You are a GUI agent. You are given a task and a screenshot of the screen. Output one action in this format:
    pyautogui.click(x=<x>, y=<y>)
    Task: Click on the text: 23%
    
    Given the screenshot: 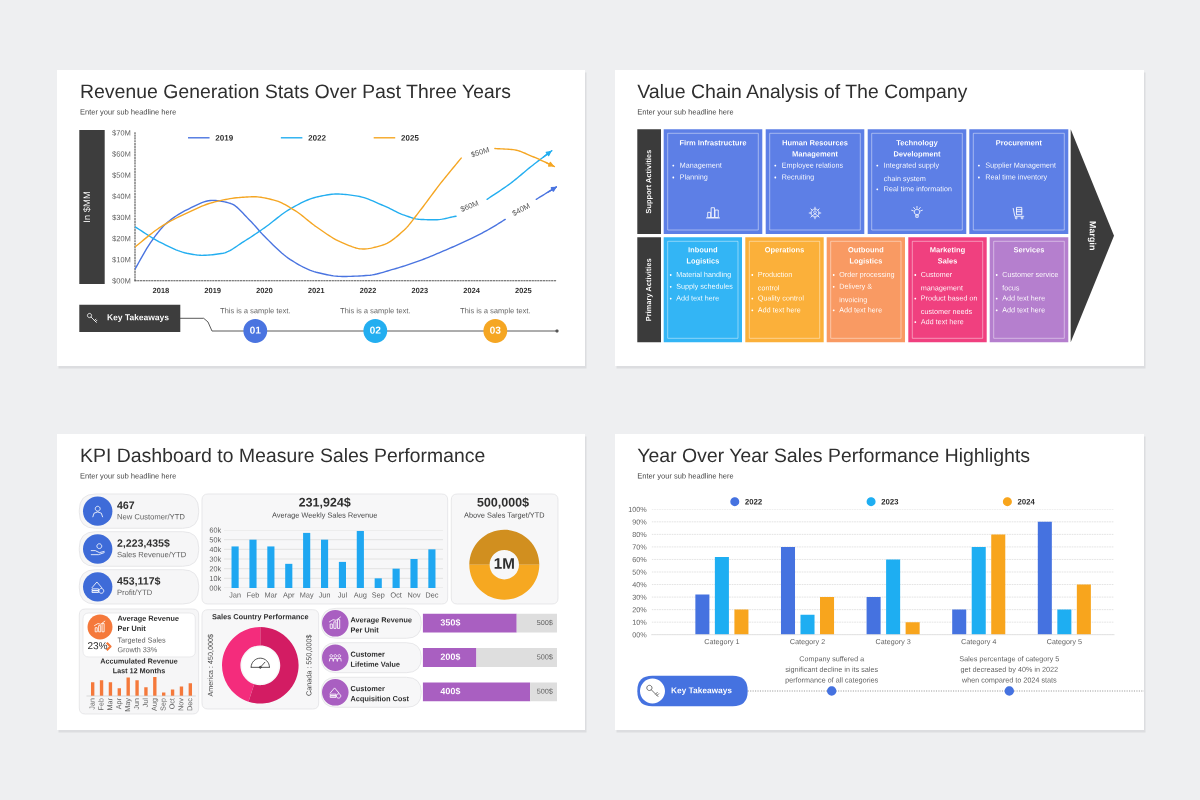 What is the action you would take?
    pyautogui.click(x=98, y=646)
    